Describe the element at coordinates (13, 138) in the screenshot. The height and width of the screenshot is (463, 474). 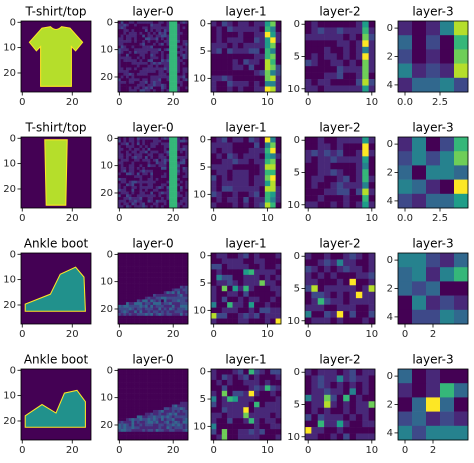
I see `y-tick-label: 0` at that location.